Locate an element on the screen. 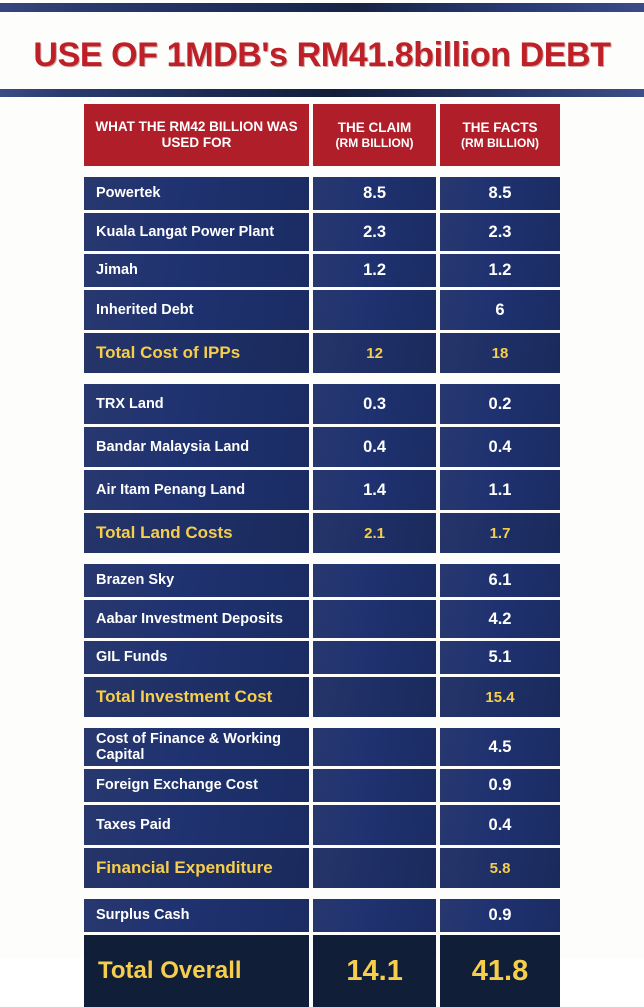 This screenshot has height=1007, width=644. column-header-facts: THE FACTS (RM BILLION) is located at coordinates (500, 135).